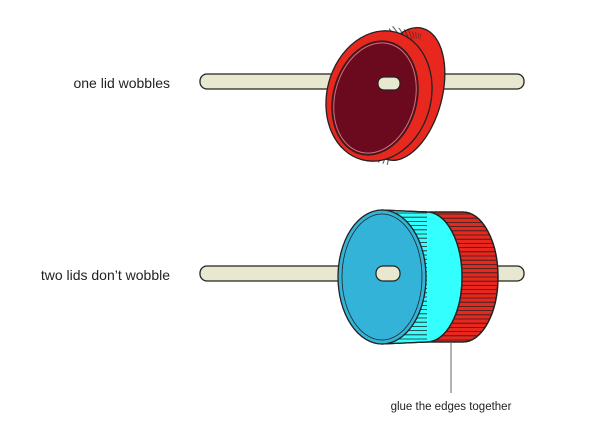 This screenshot has height=423, width=600. Describe the element at coordinates (451, 377) in the screenshot. I see `callout: glue the edges together` at that location.